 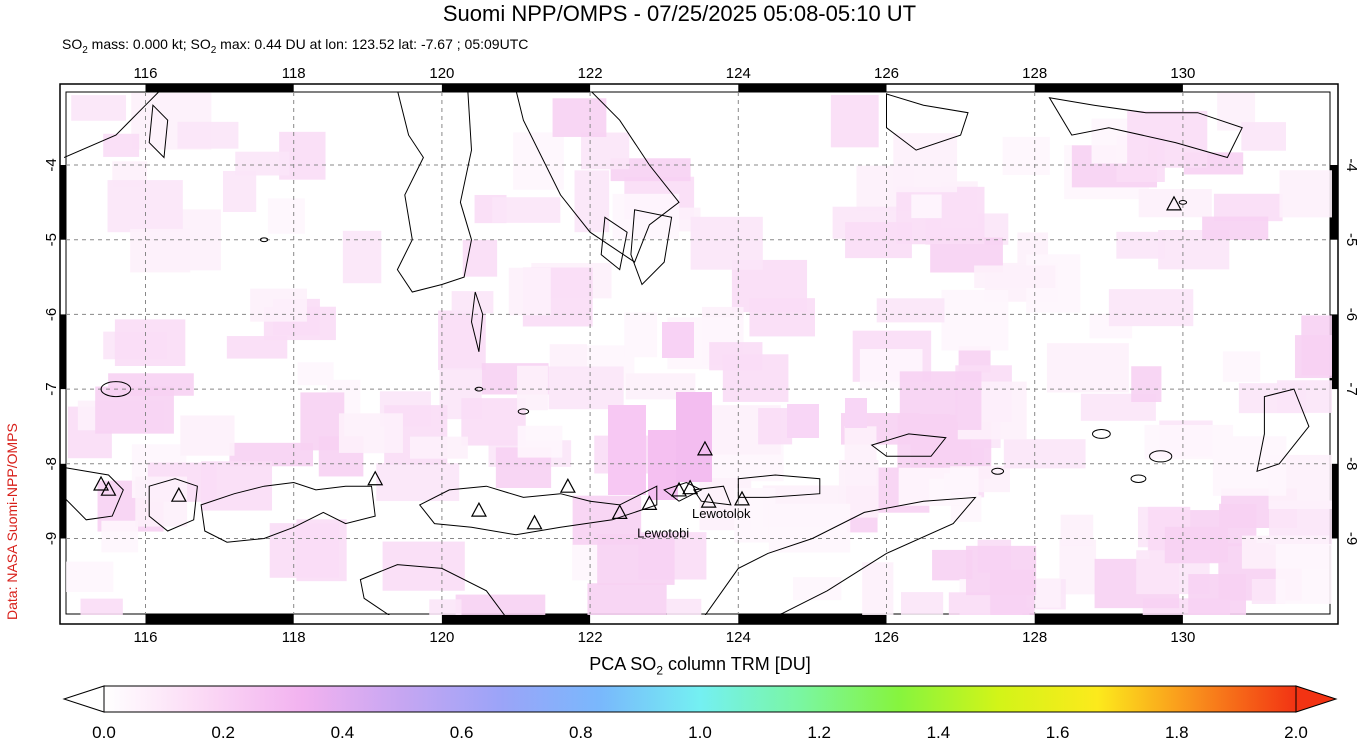 I want to click on lat-tick-label-right: -8, so click(x=1351, y=463).